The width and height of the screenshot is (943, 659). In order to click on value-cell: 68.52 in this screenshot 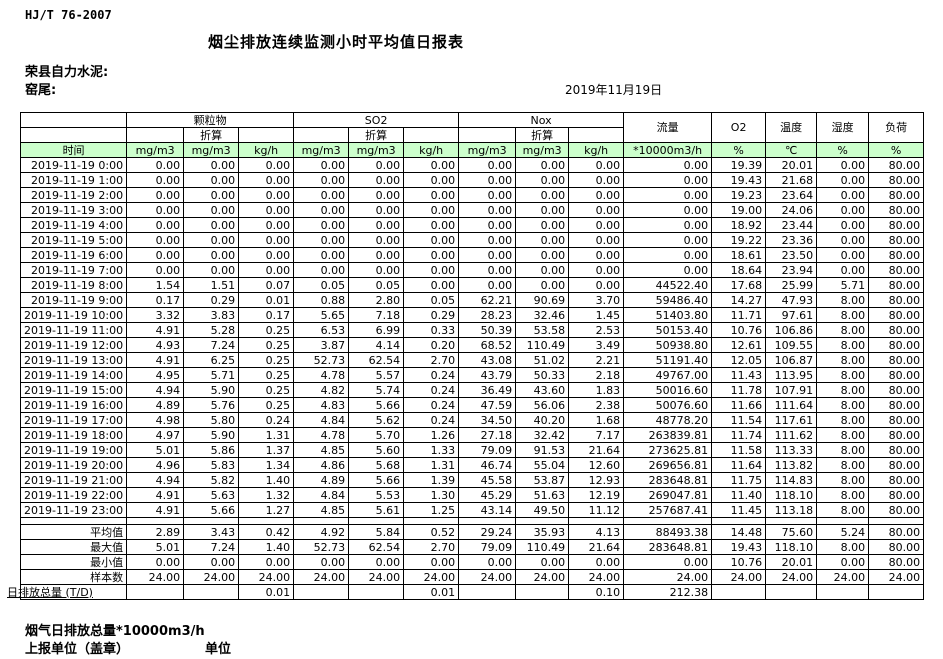, I will do `click(487, 345)`.